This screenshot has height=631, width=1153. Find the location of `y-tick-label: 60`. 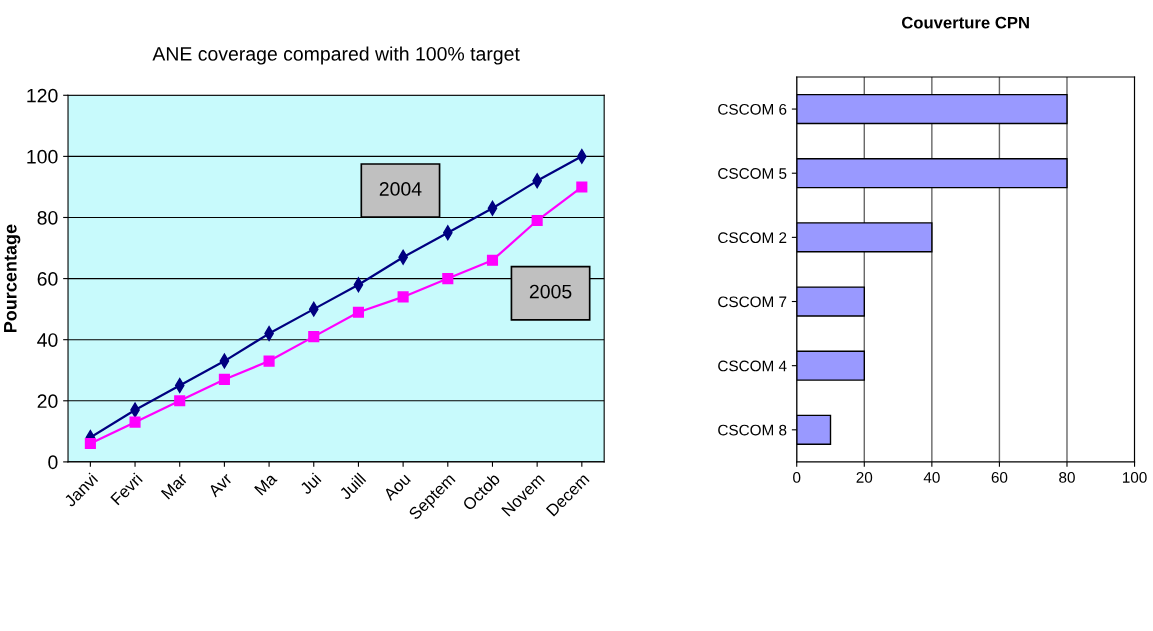

y-tick-label: 60 is located at coordinates (47, 279).